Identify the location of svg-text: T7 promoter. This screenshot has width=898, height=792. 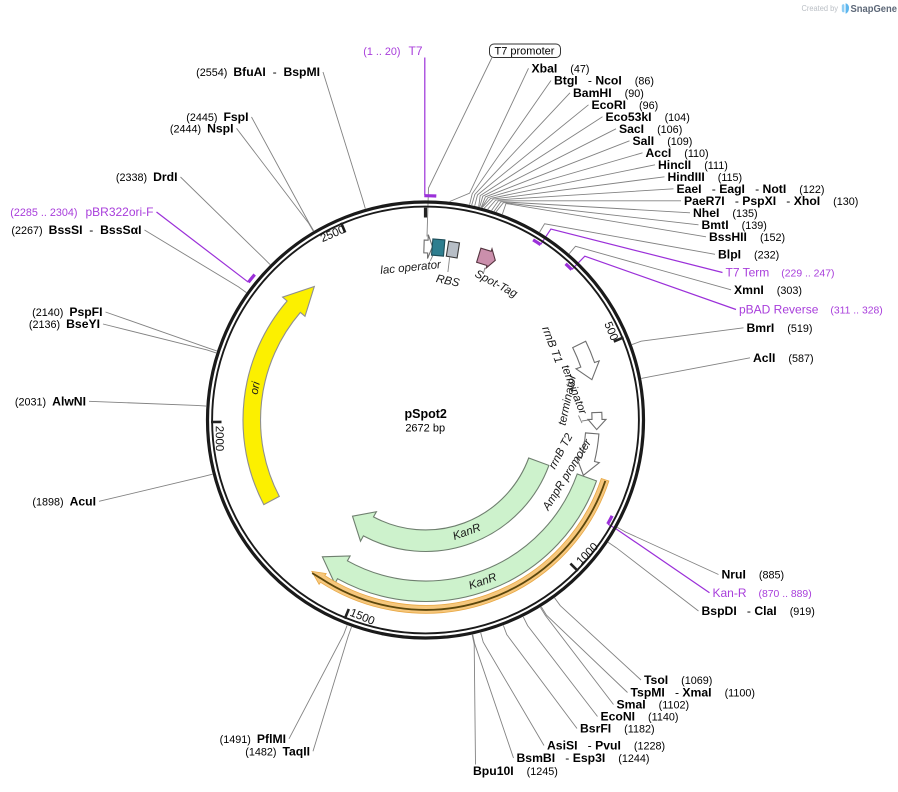
(525, 52).